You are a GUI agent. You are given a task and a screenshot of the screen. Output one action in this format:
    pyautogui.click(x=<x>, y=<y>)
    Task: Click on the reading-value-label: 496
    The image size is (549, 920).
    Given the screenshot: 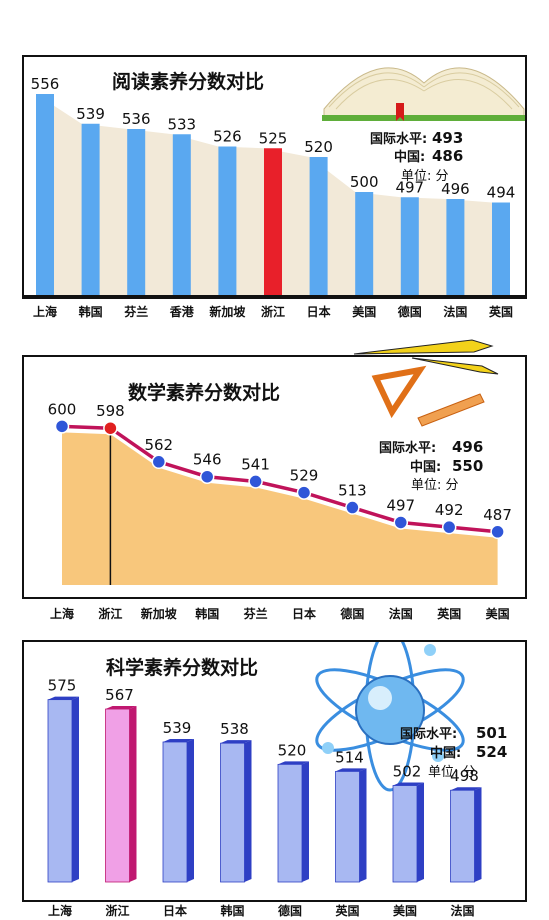 What is the action you would take?
    pyautogui.click(x=455, y=189)
    